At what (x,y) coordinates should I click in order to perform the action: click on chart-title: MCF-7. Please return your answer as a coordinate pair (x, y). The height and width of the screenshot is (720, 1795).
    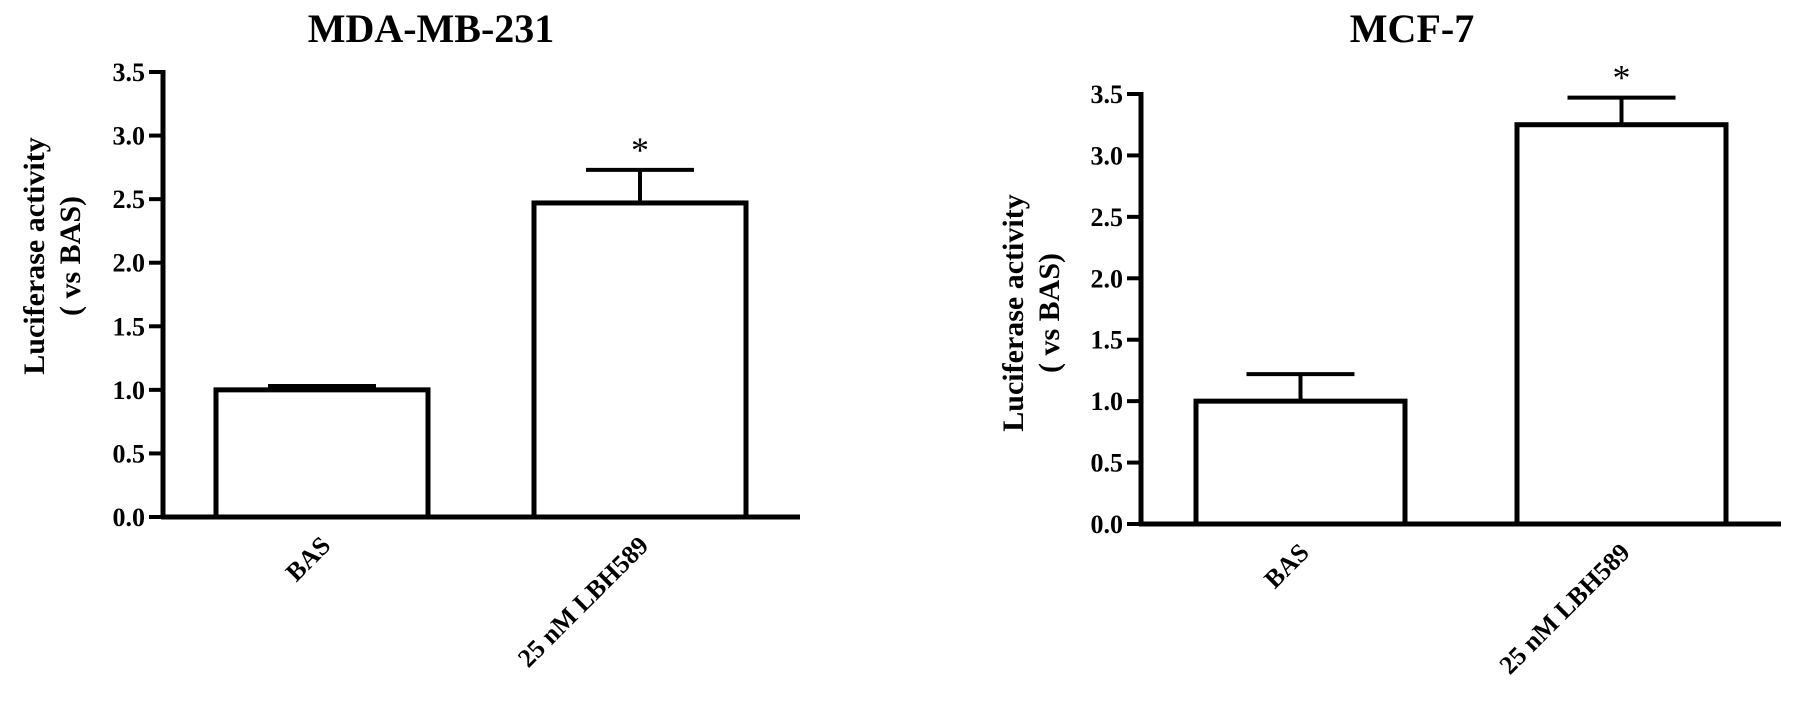
    Looking at the image, I should click on (1412, 28).